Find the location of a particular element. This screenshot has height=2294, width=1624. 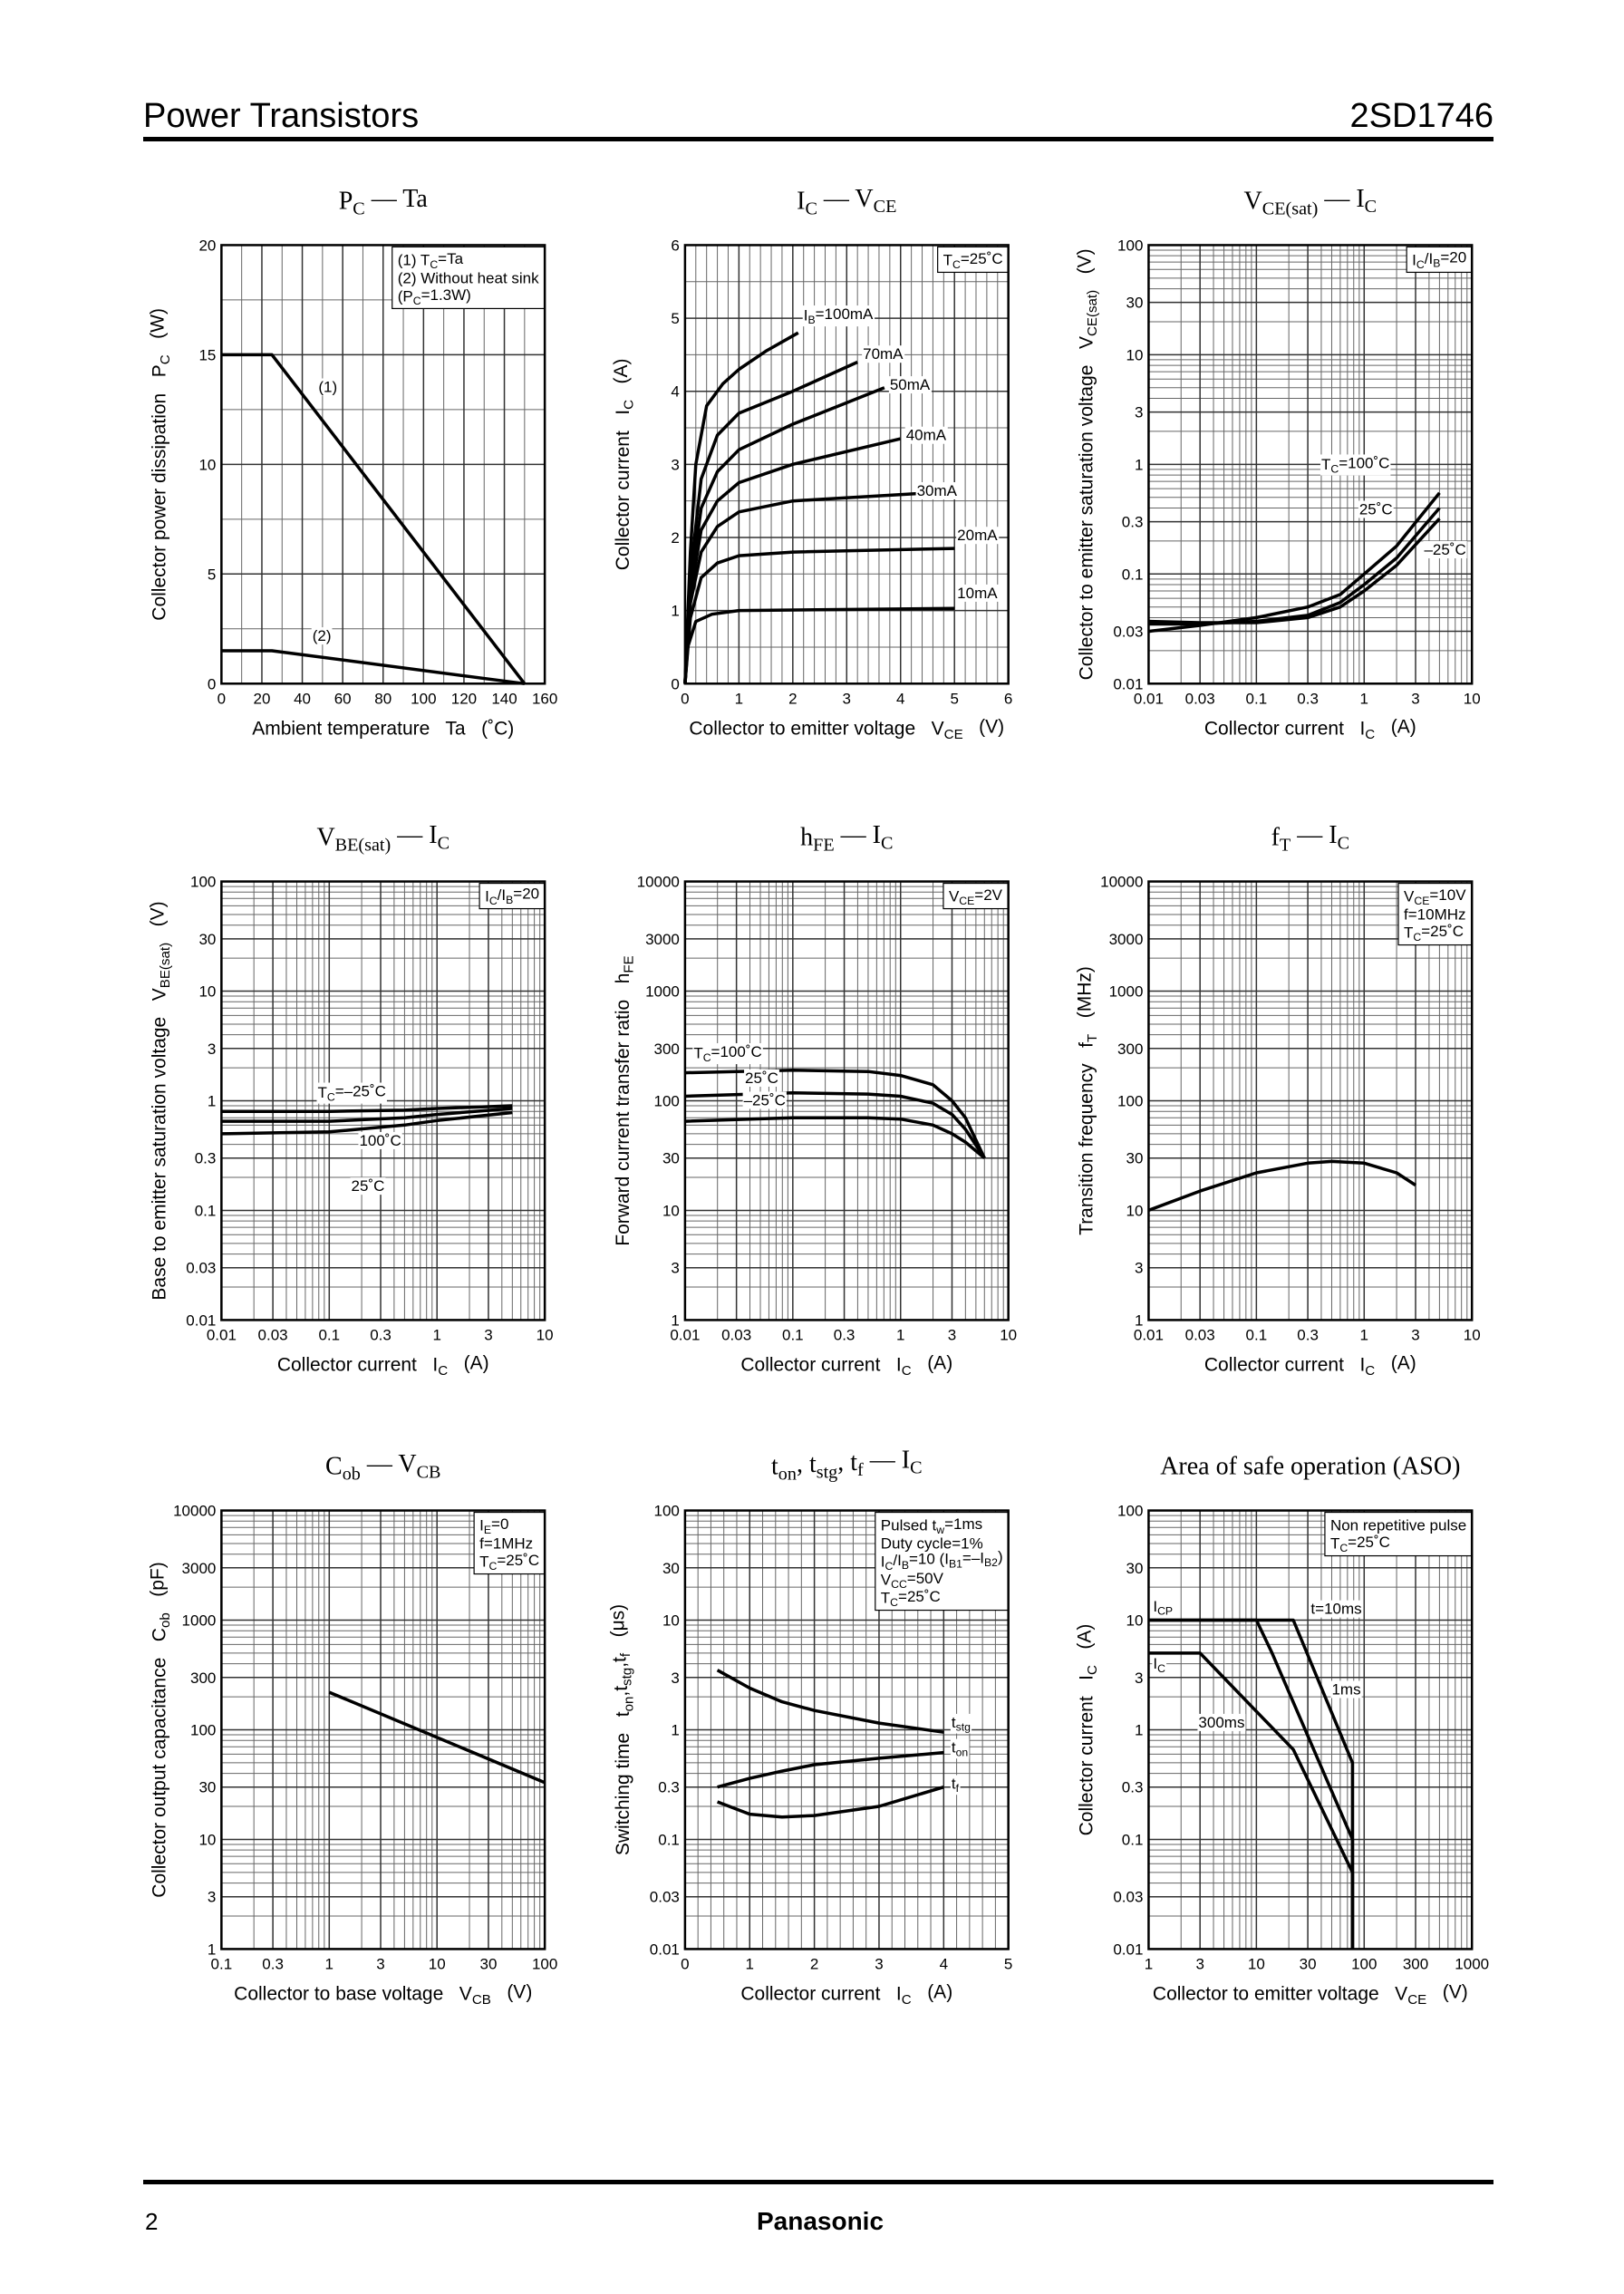

curve-label: 25˚C is located at coordinates (368, 1186).